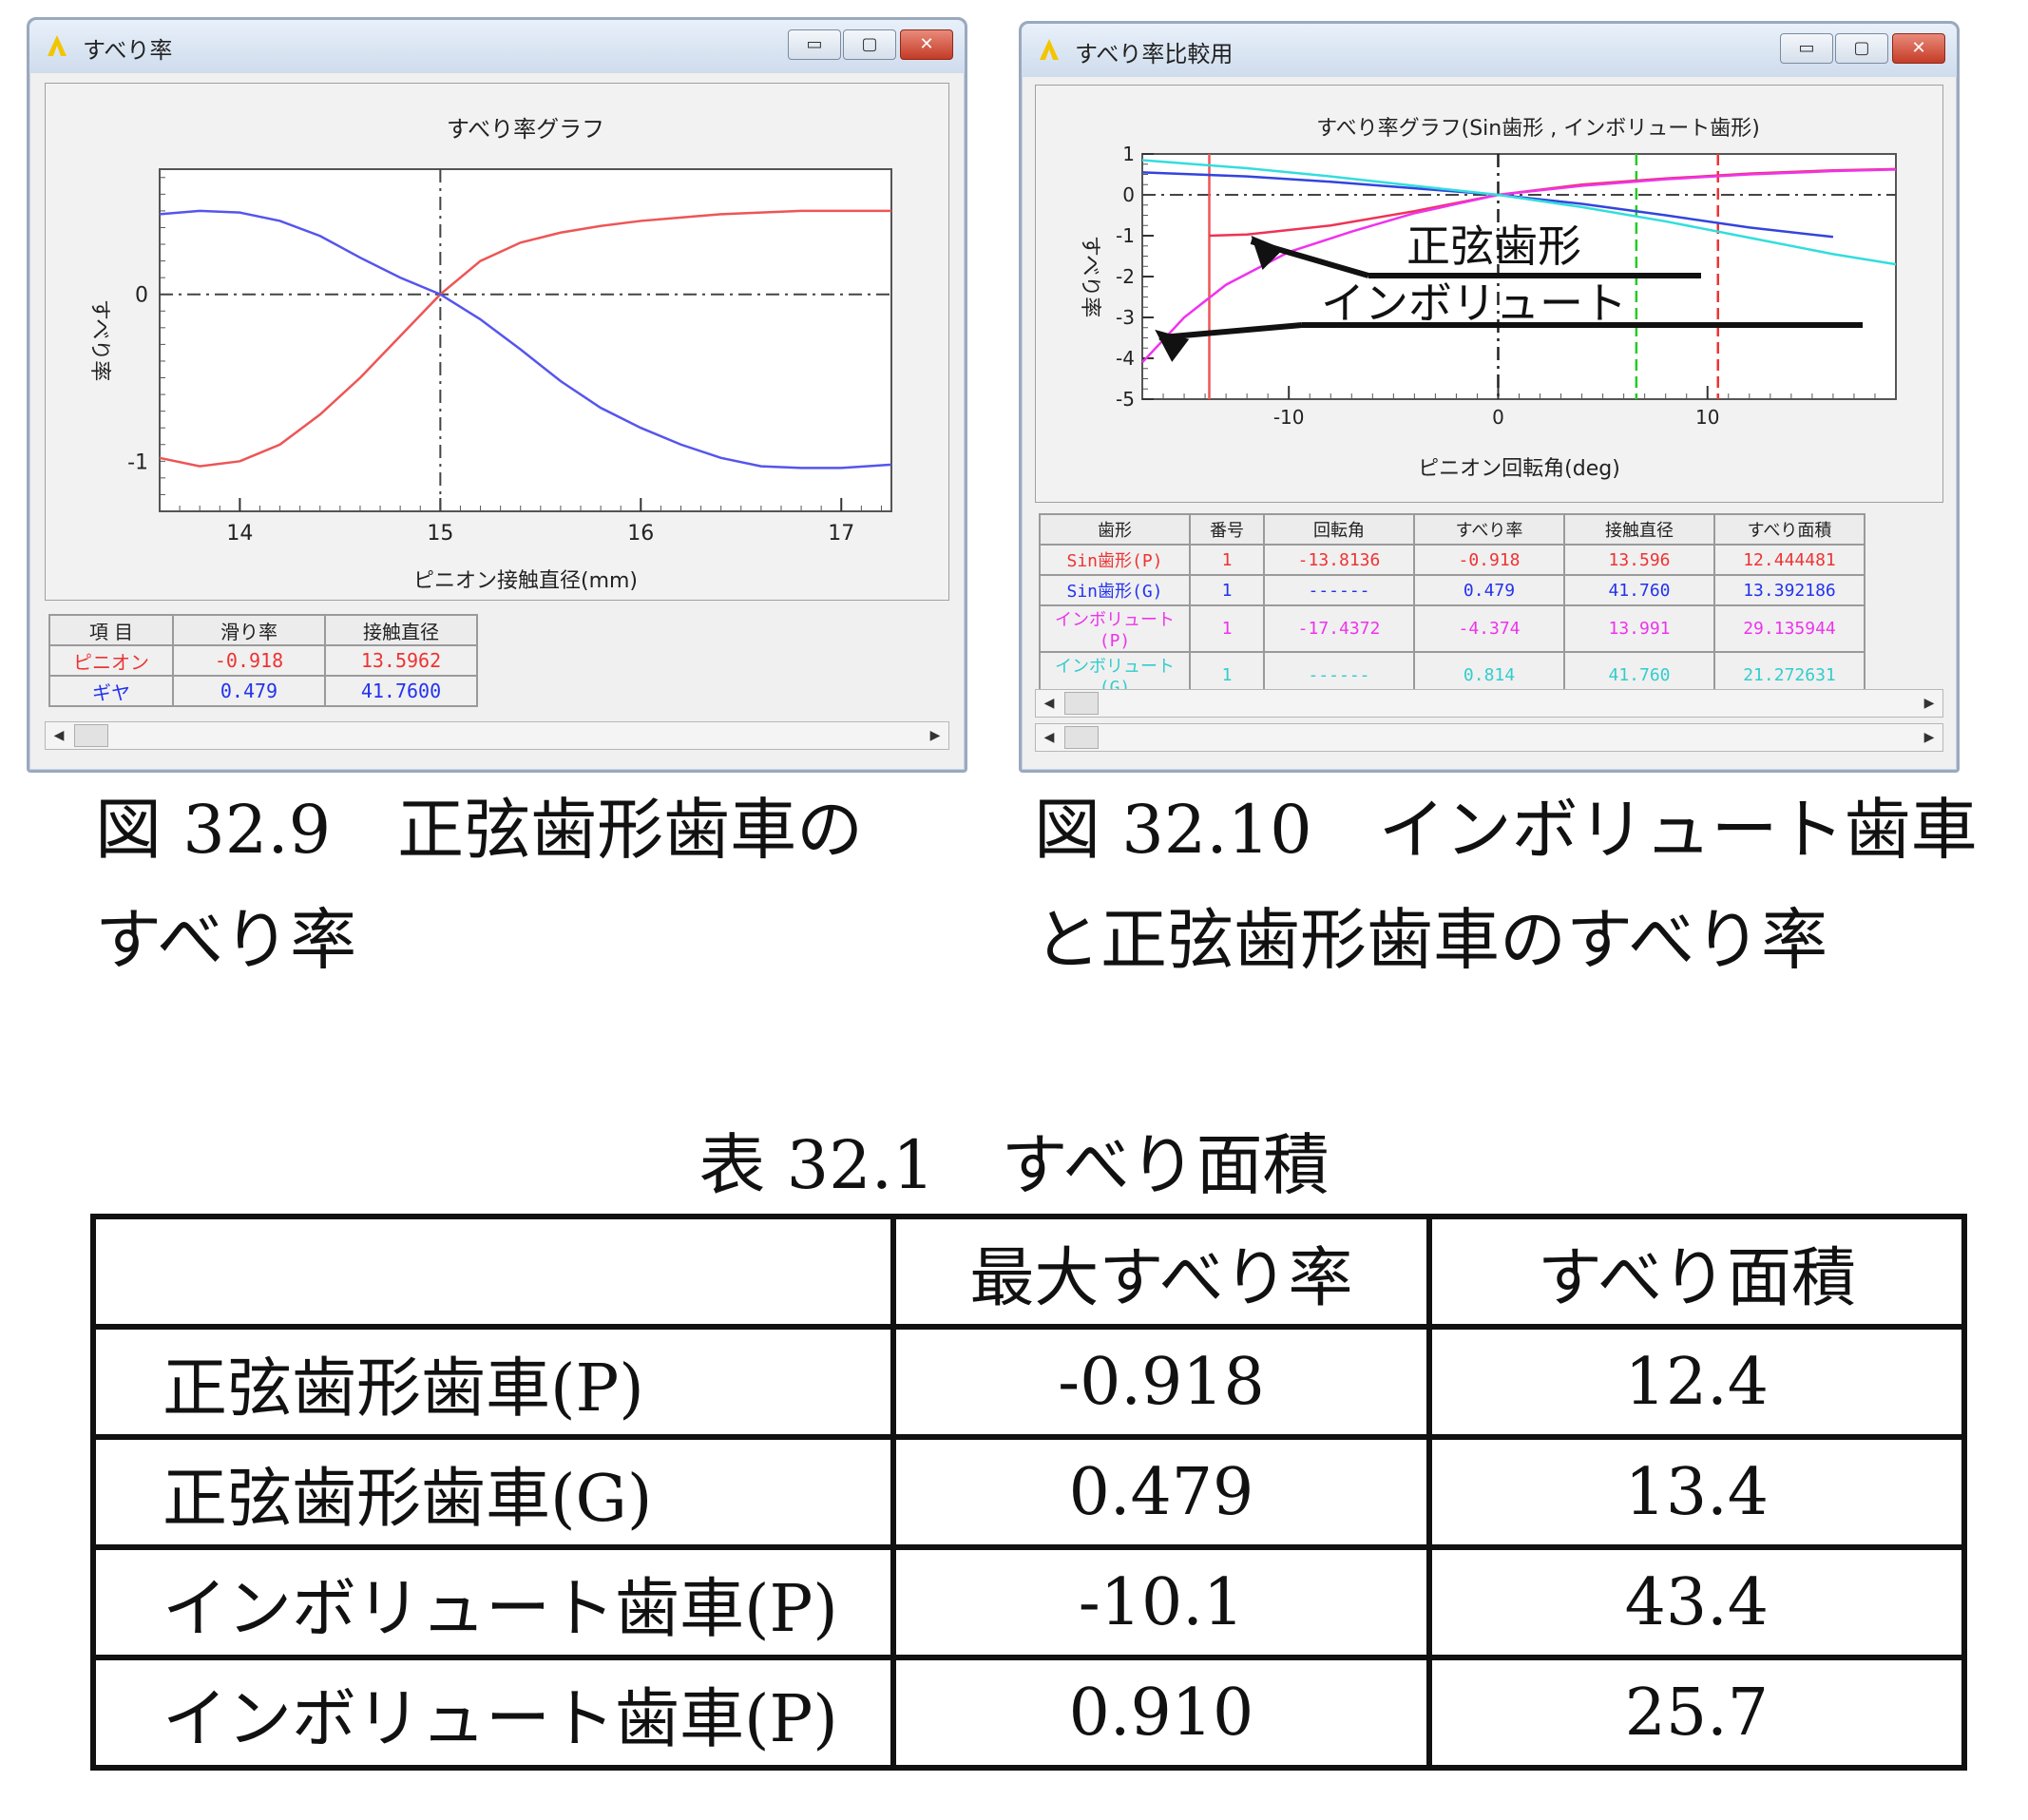  What do you see at coordinates (841, 534) in the screenshot?
I see `x-tick-label: 17` at bounding box center [841, 534].